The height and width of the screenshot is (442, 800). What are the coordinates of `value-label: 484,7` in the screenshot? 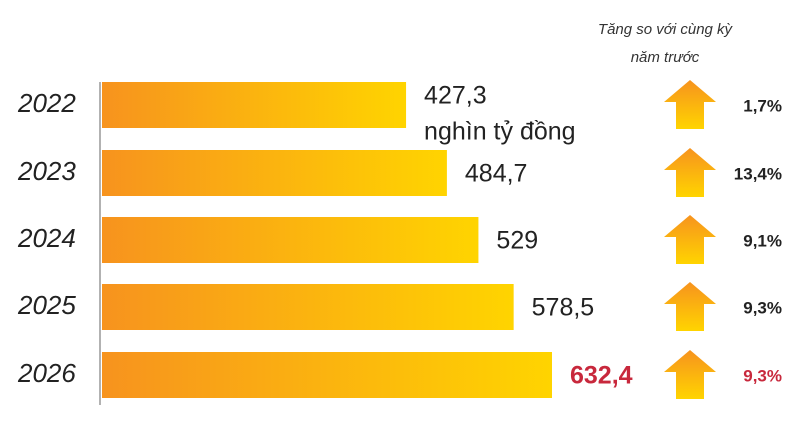 It's located at (496, 174).